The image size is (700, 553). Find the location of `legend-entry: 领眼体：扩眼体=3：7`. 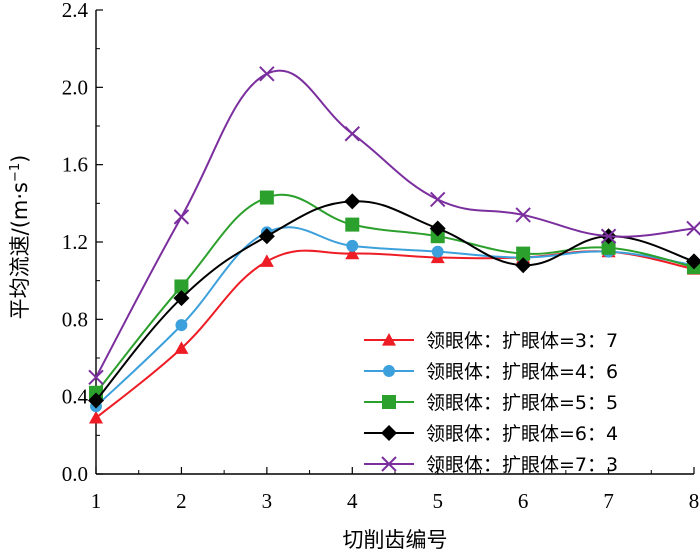

legend-entry: 领眼体：扩眼体=3：7 is located at coordinates (491, 341).